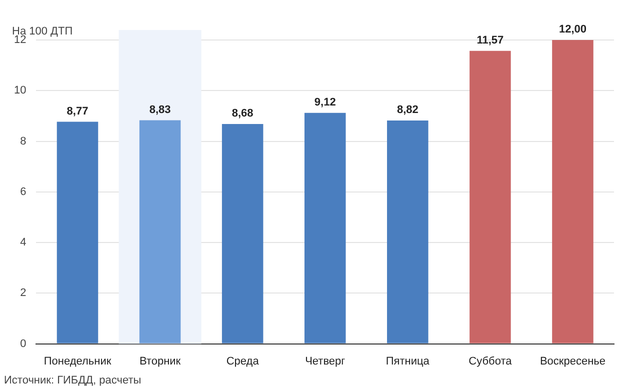  Describe the element at coordinates (23, 242) in the screenshot. I see `y-tick-label: 4` at that location.